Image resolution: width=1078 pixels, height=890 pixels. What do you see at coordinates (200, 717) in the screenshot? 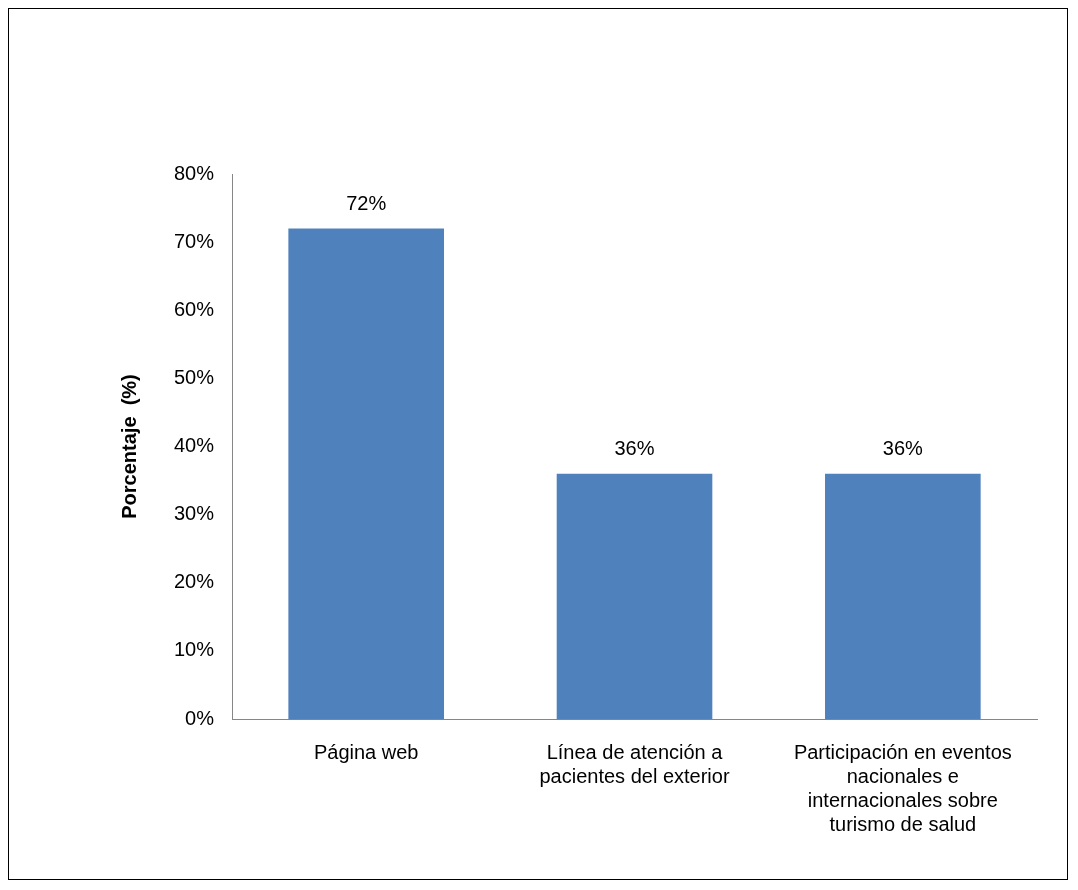
I see `y-tick-label: 0%` at bounding box center [200, 717].